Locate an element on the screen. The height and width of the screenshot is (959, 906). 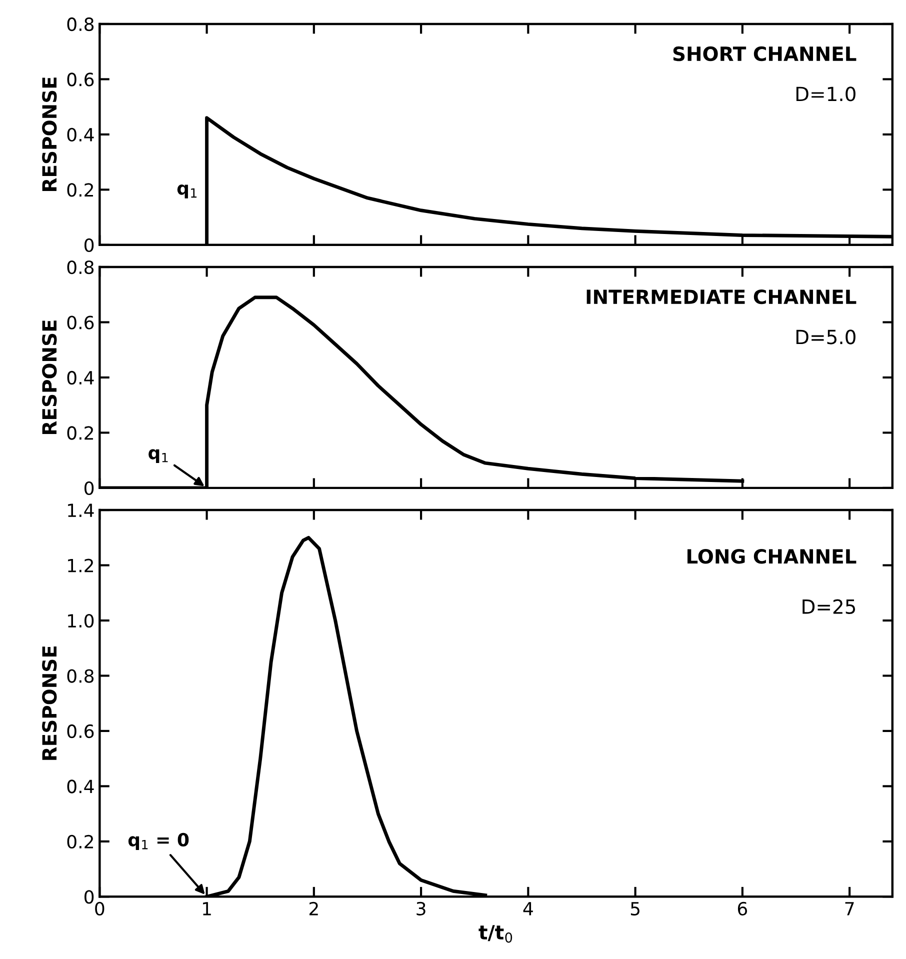
x-tick-label: 2 is located at coordinates (313, 909).